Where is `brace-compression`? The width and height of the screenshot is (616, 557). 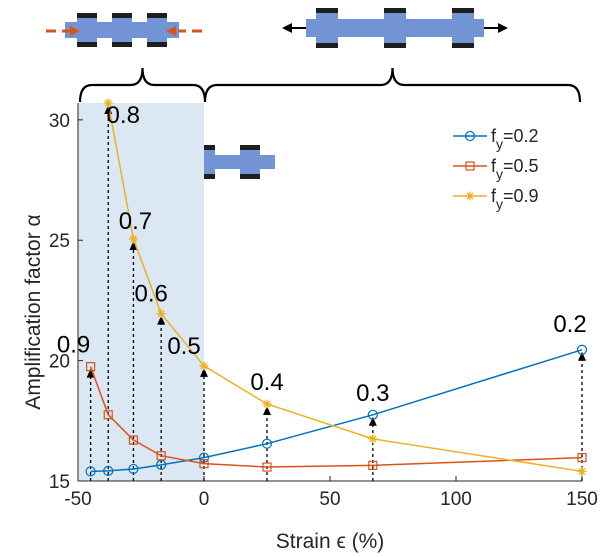
brace-compression is located at coordinates (142, 85).